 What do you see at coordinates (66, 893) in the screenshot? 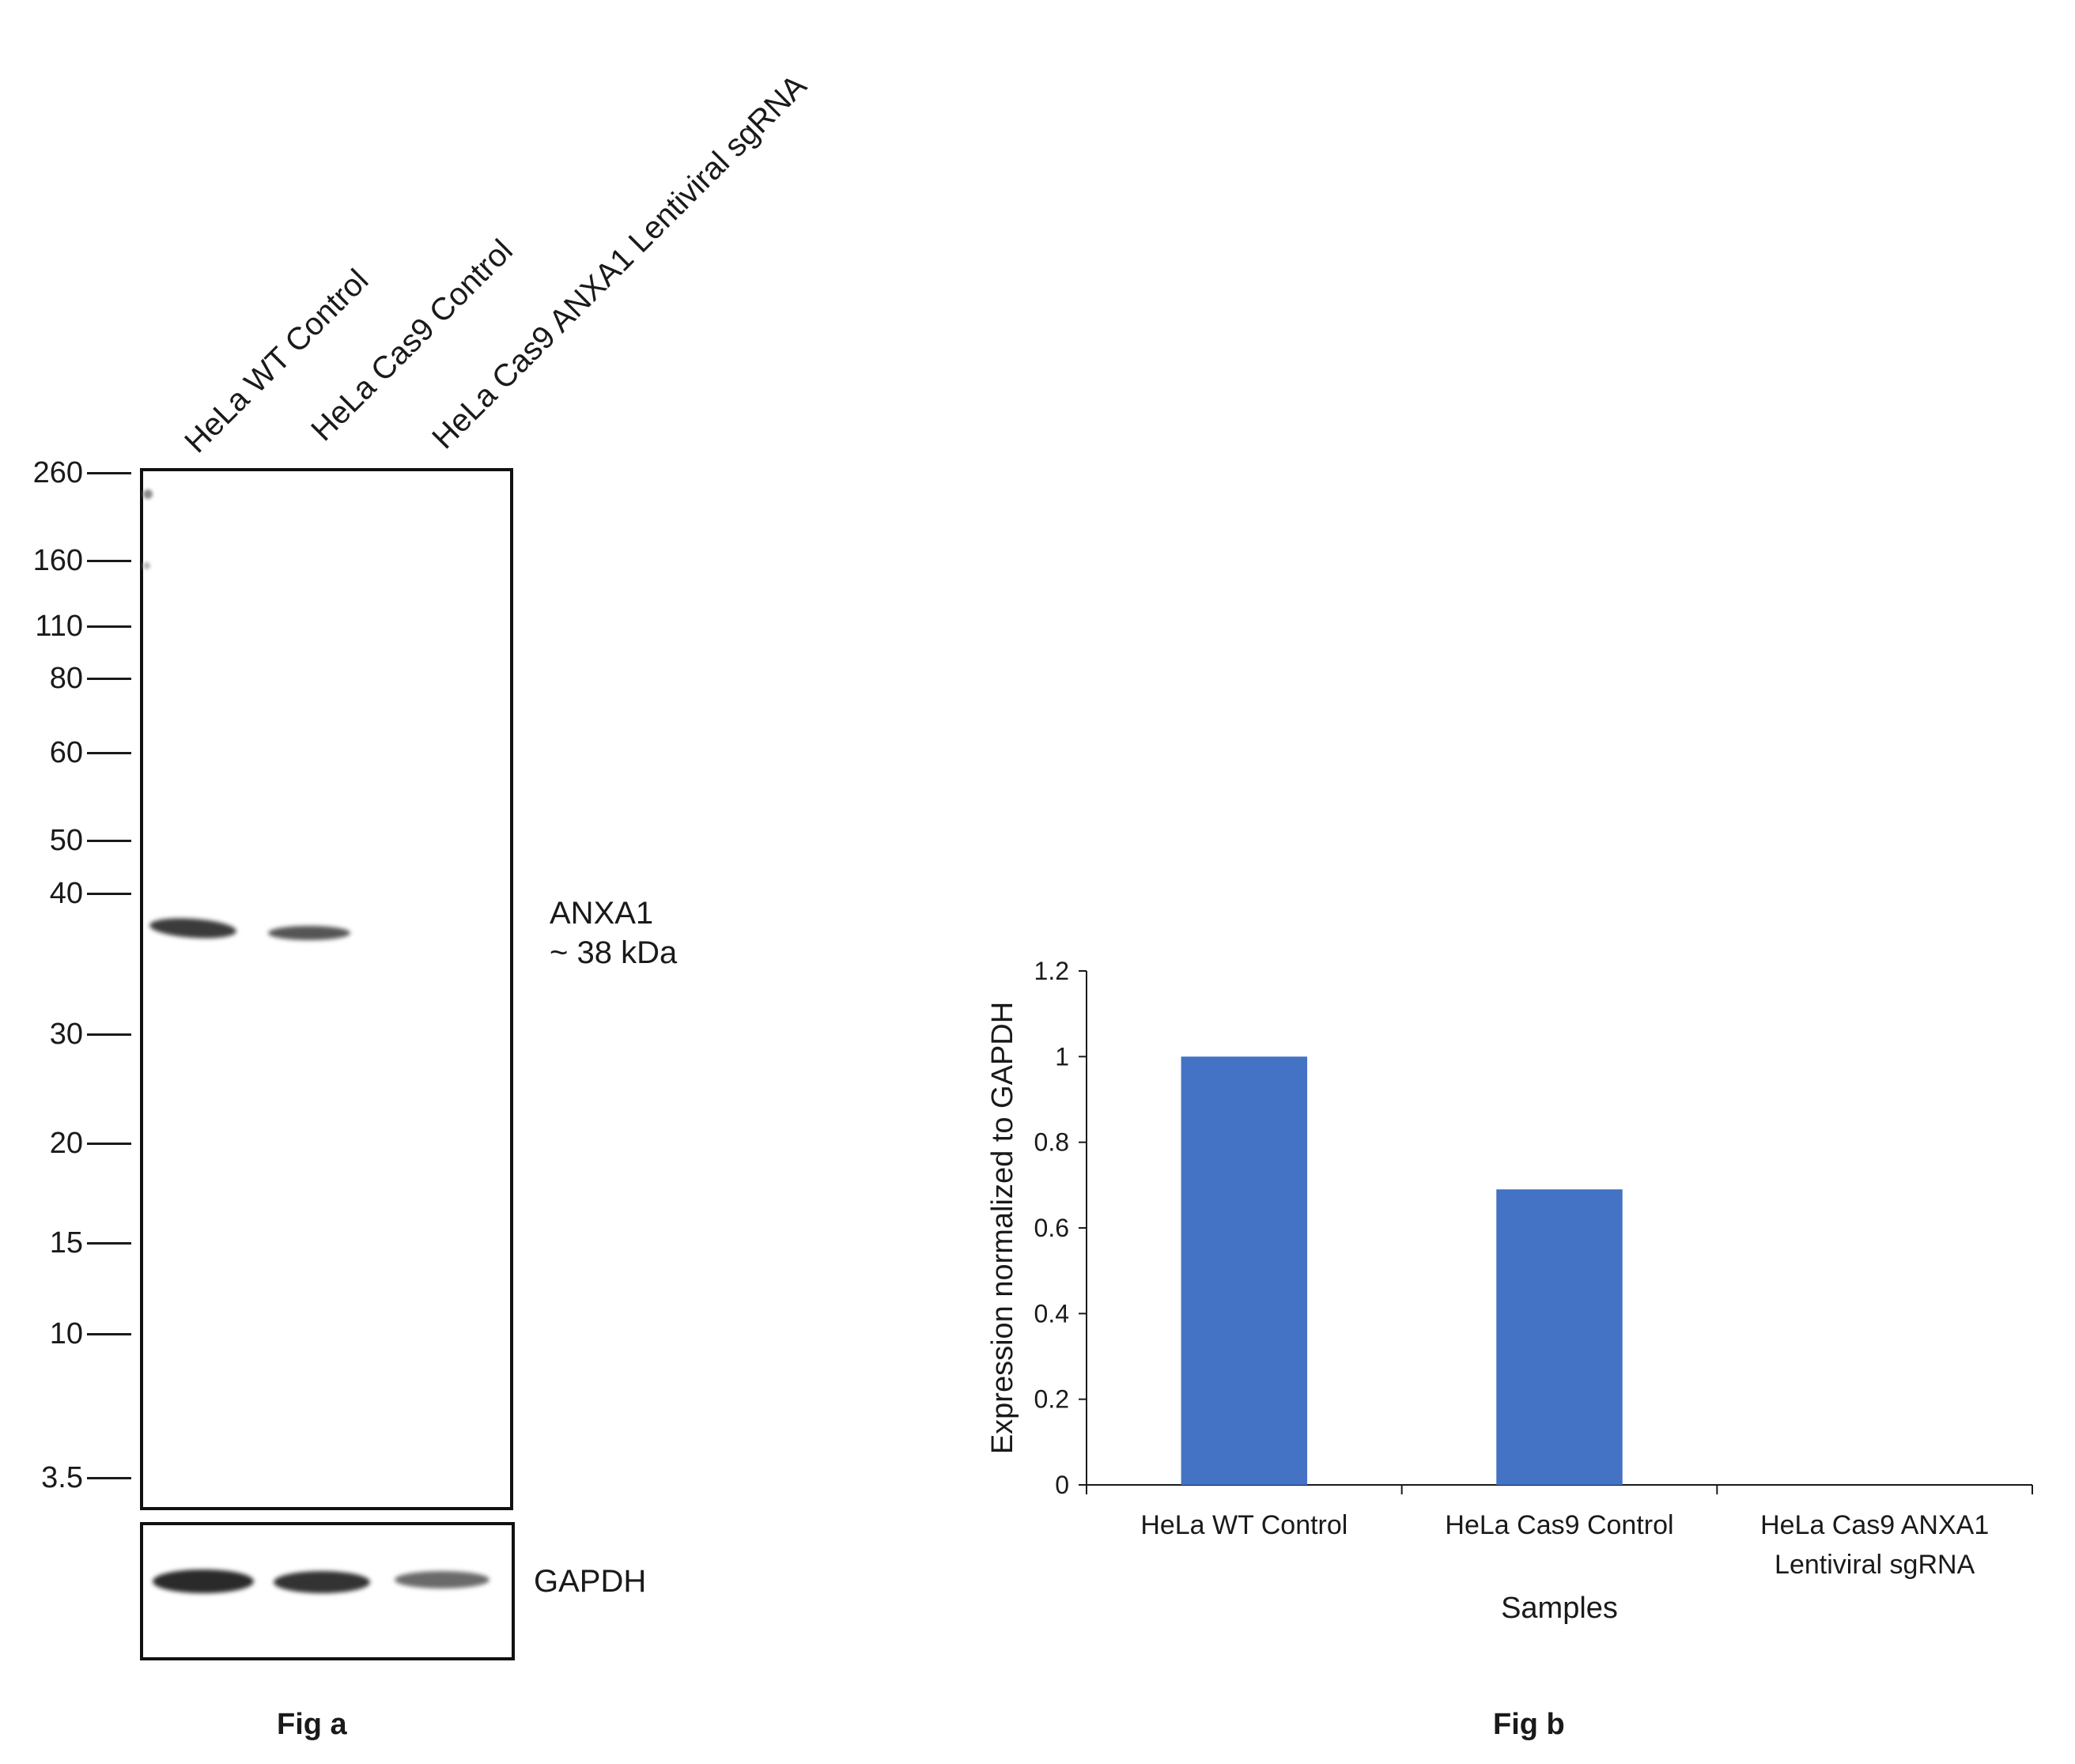
I see `marker-label: 40` at bounding box center [66, 893].